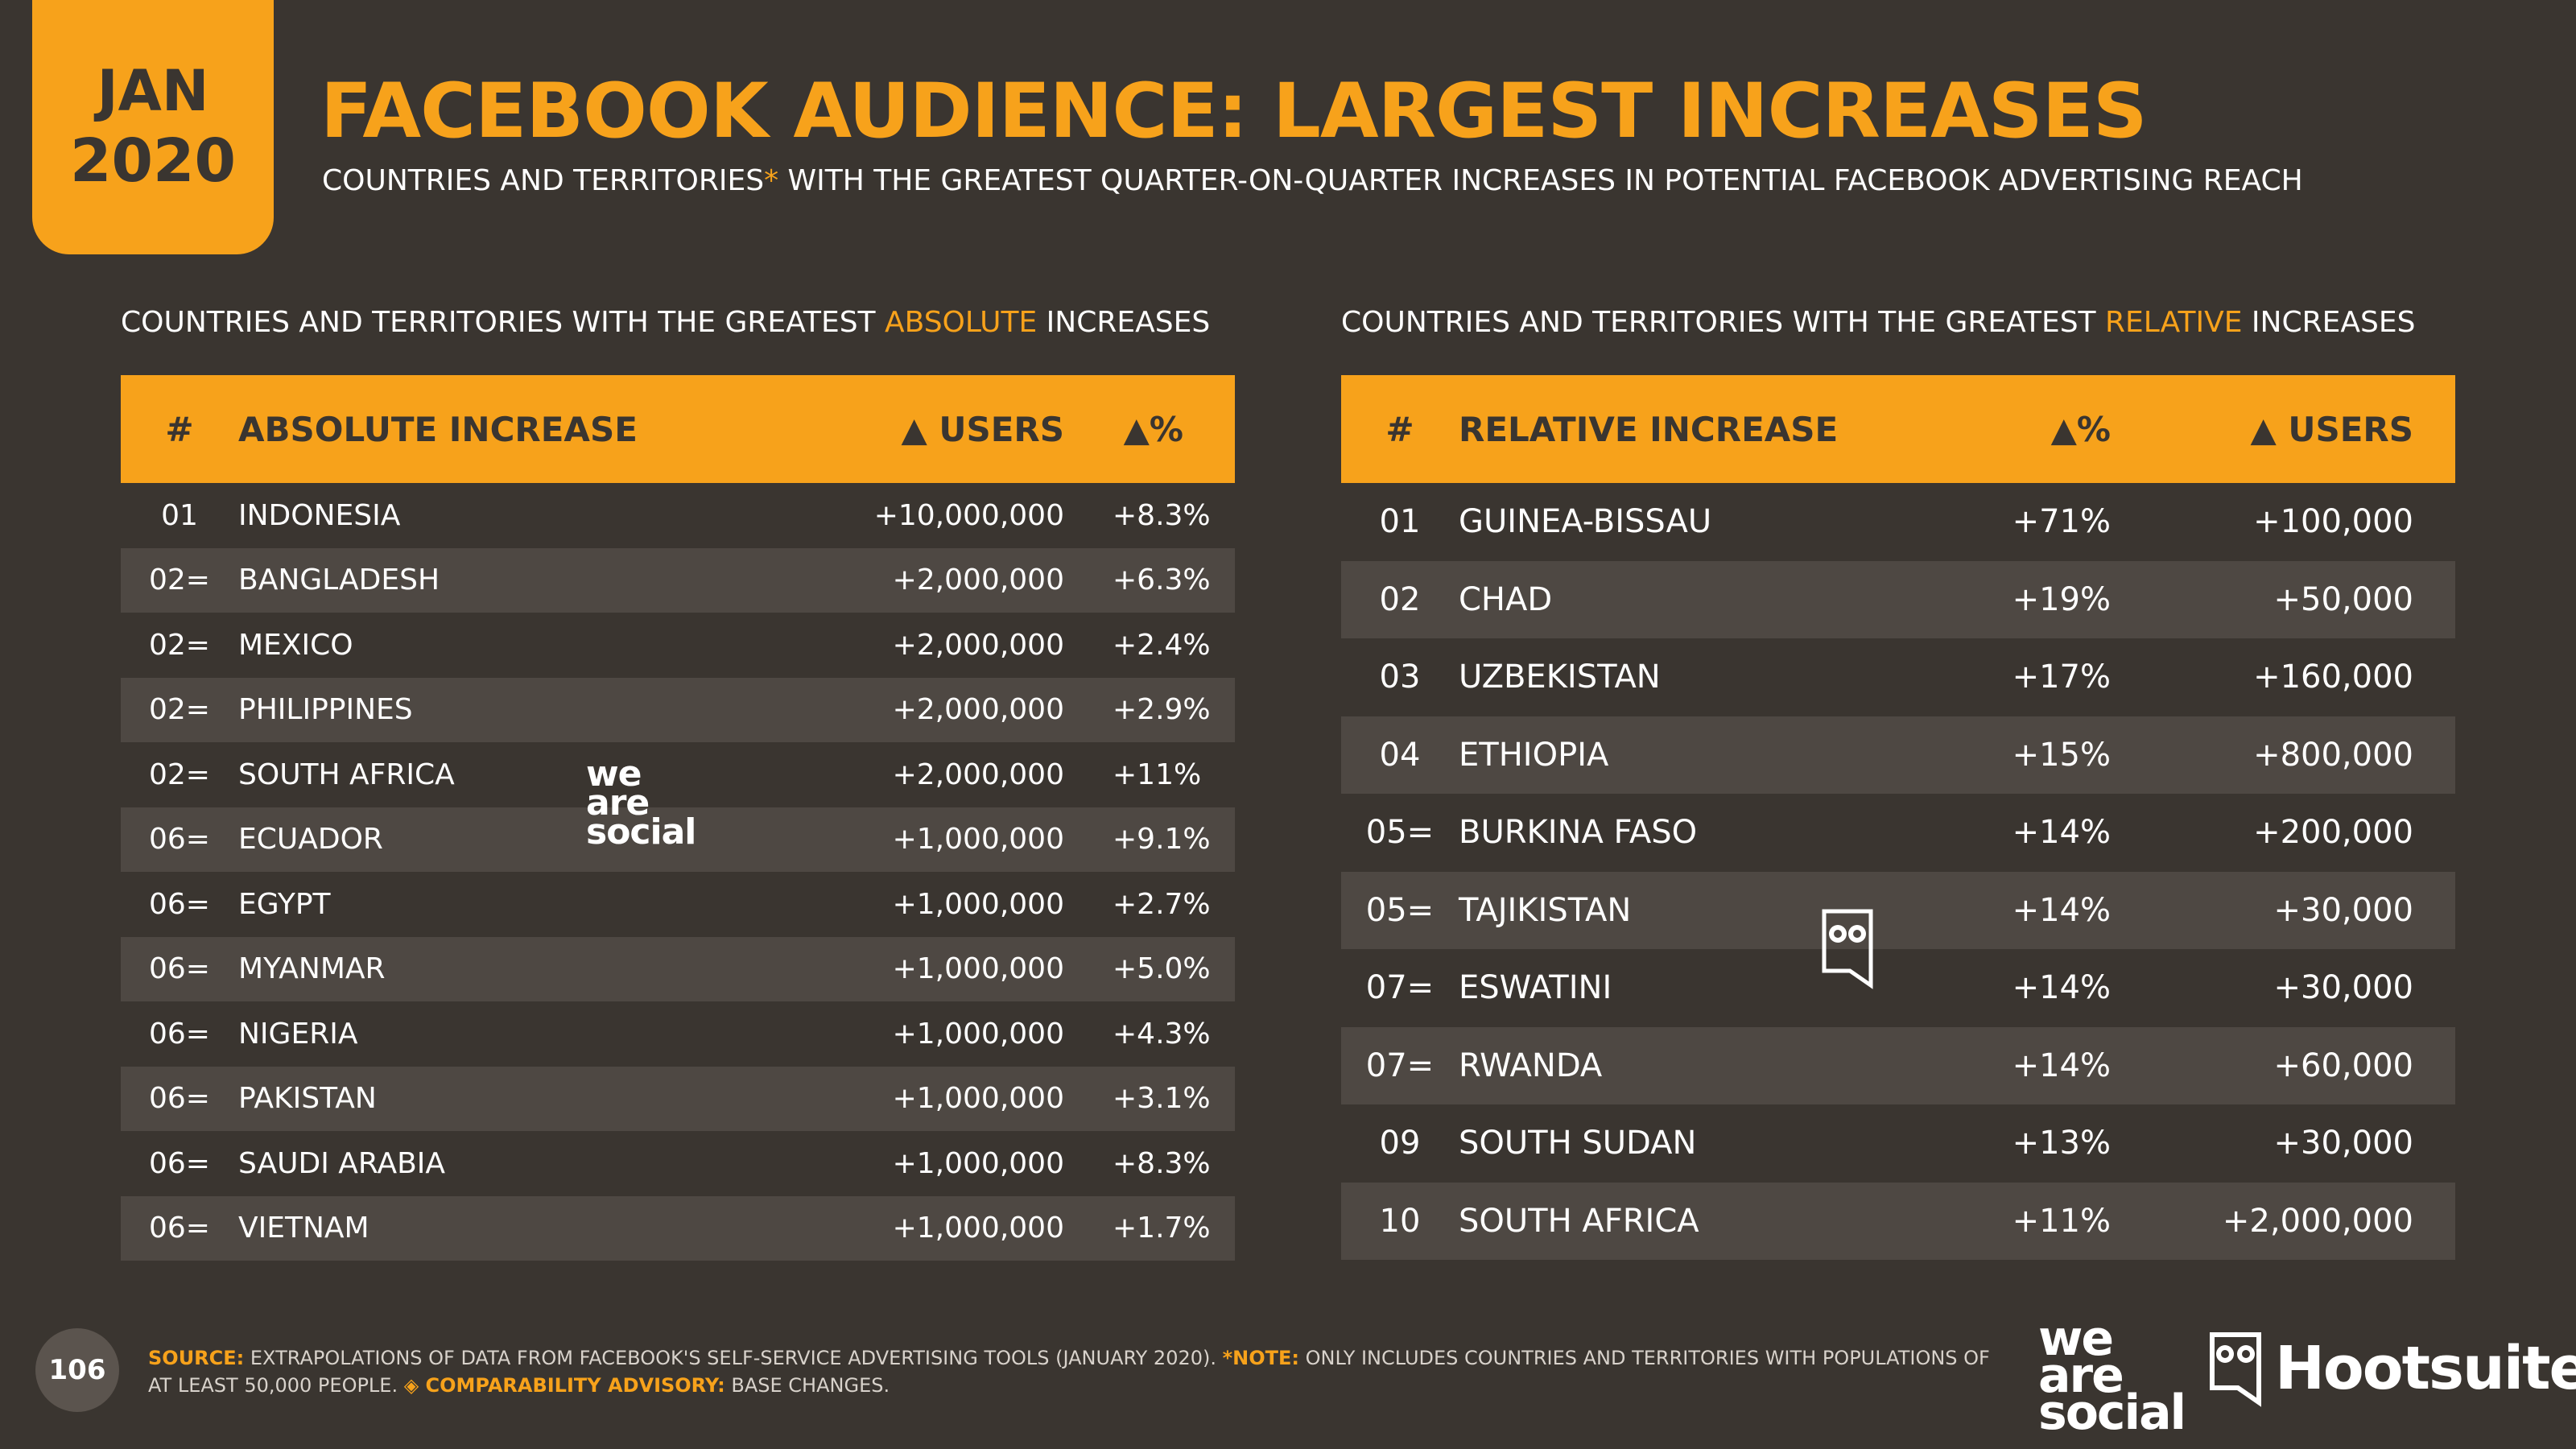 This screenshot has width=2576, height=1449. Describe the element at coordinates (520, 515) in the screenshot. I see `row-country: INDONESIA` at that location.